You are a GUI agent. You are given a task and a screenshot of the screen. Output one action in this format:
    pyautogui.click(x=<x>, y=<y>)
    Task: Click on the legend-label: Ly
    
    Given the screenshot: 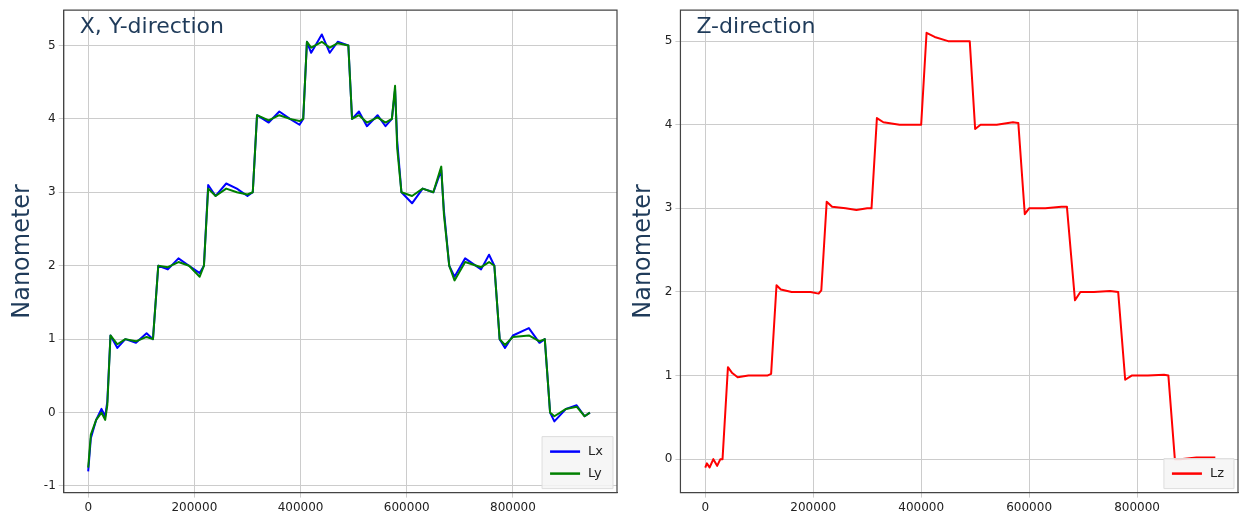 What is the action you would take?
    pyautogui.click(x=595, y=472)
    